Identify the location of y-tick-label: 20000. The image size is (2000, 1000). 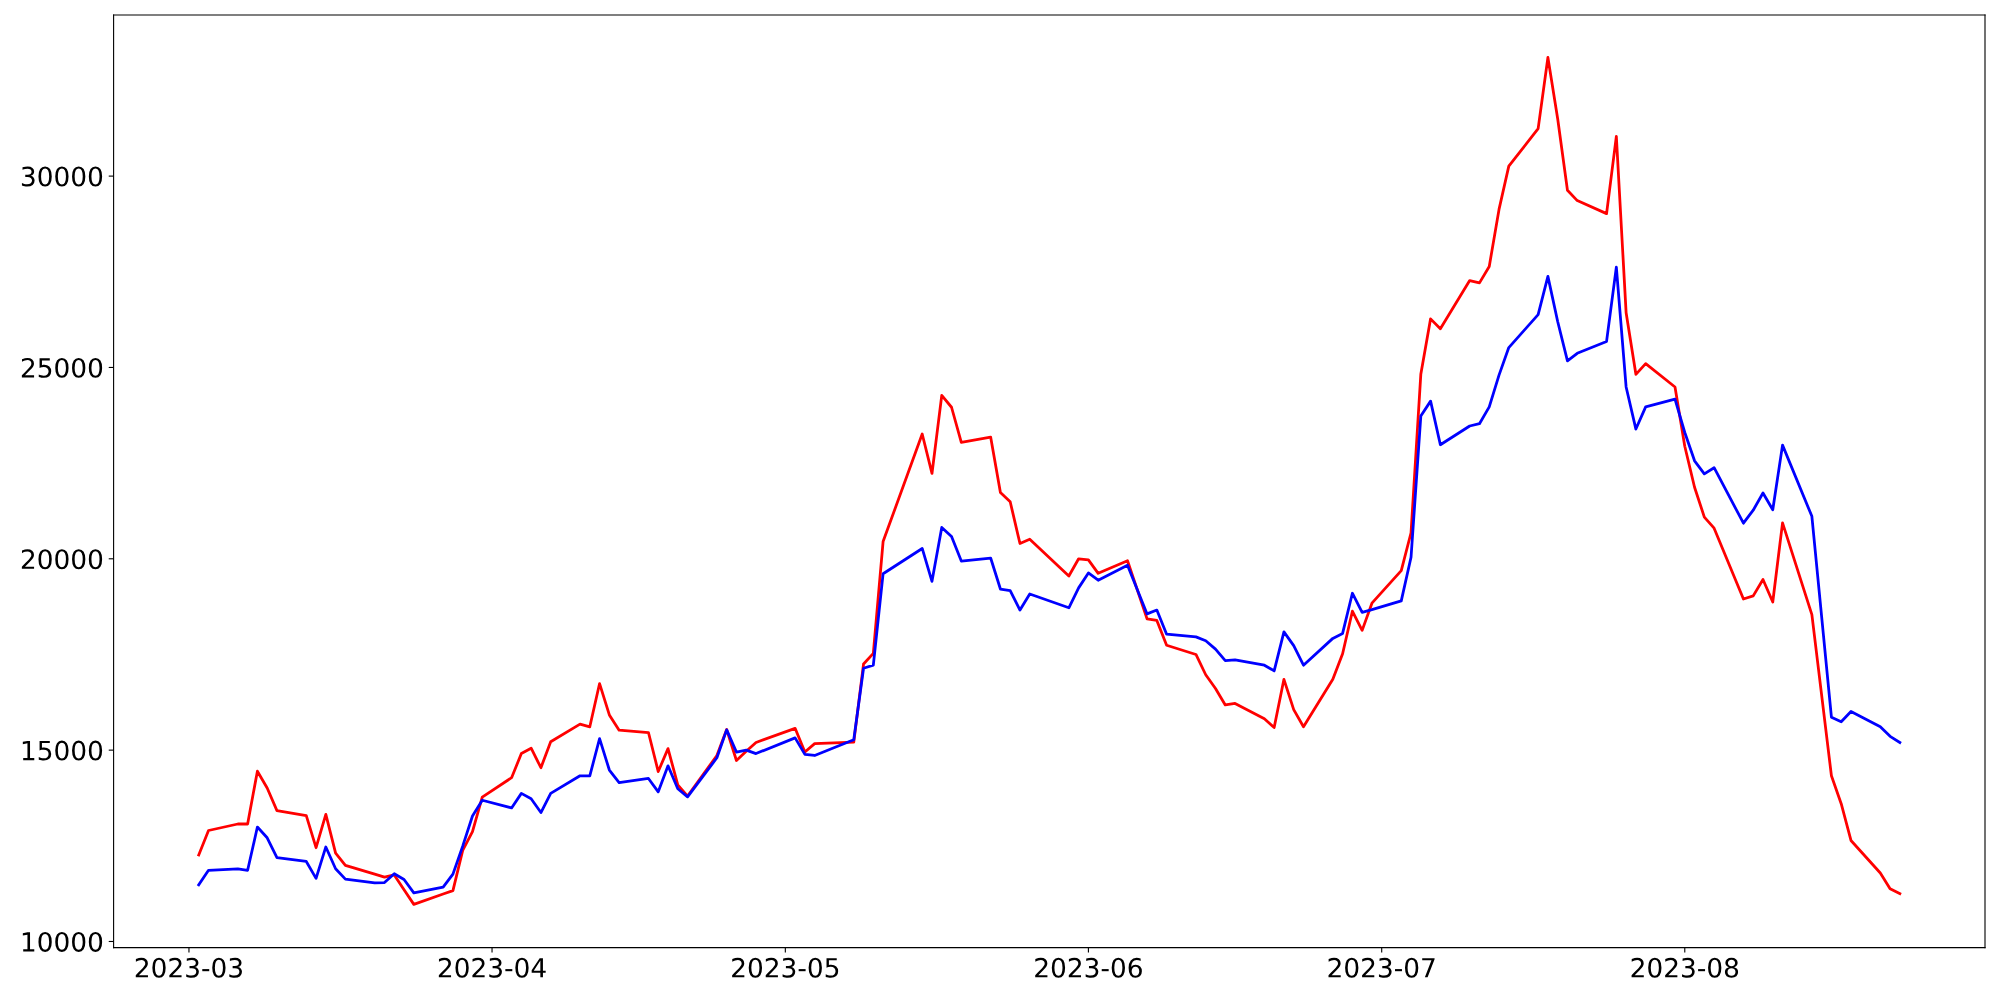
(62, 559).